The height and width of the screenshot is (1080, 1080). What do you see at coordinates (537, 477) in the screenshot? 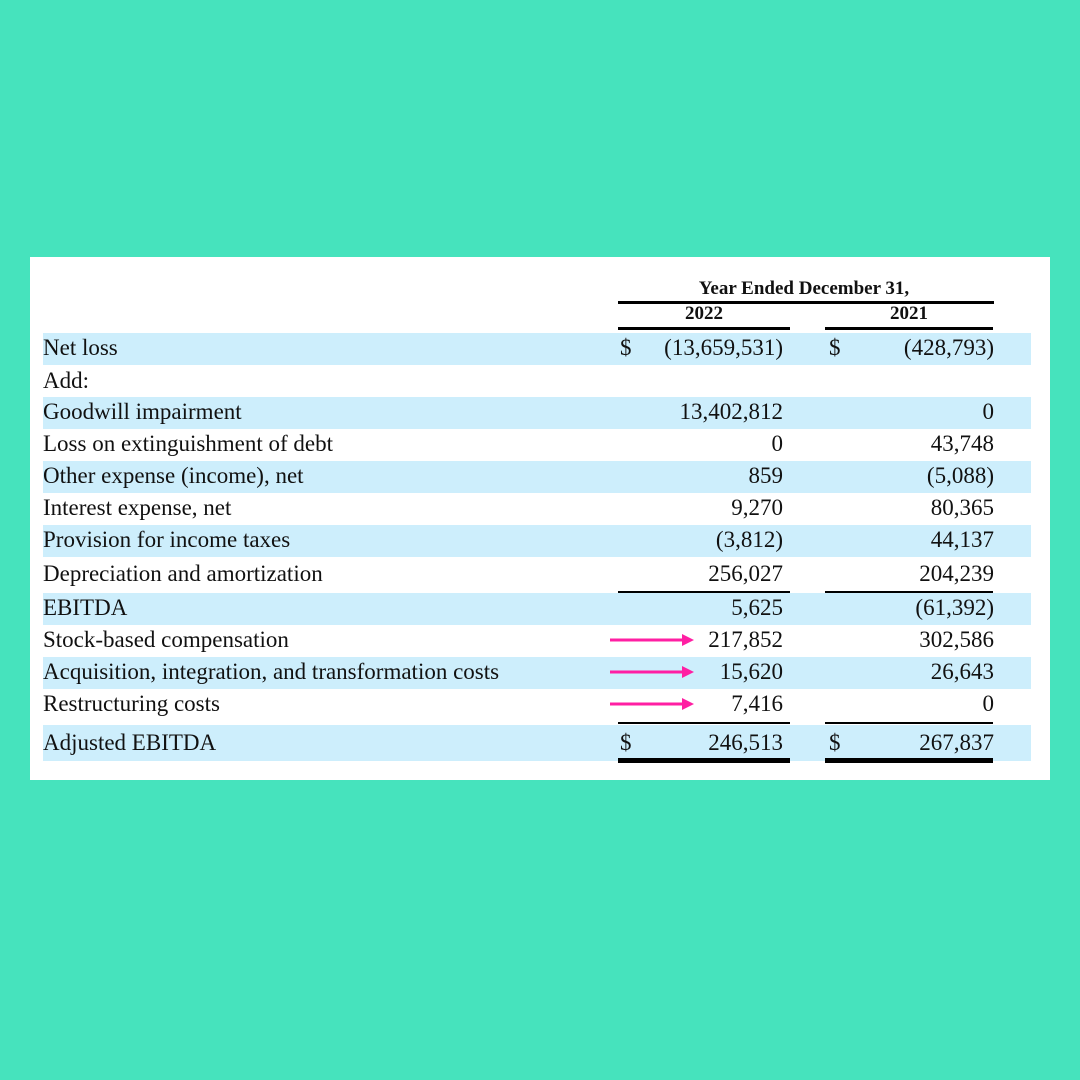
I see `table-row: Other expense (income), net 859 (5,088)` at bounding box center [537, 477].